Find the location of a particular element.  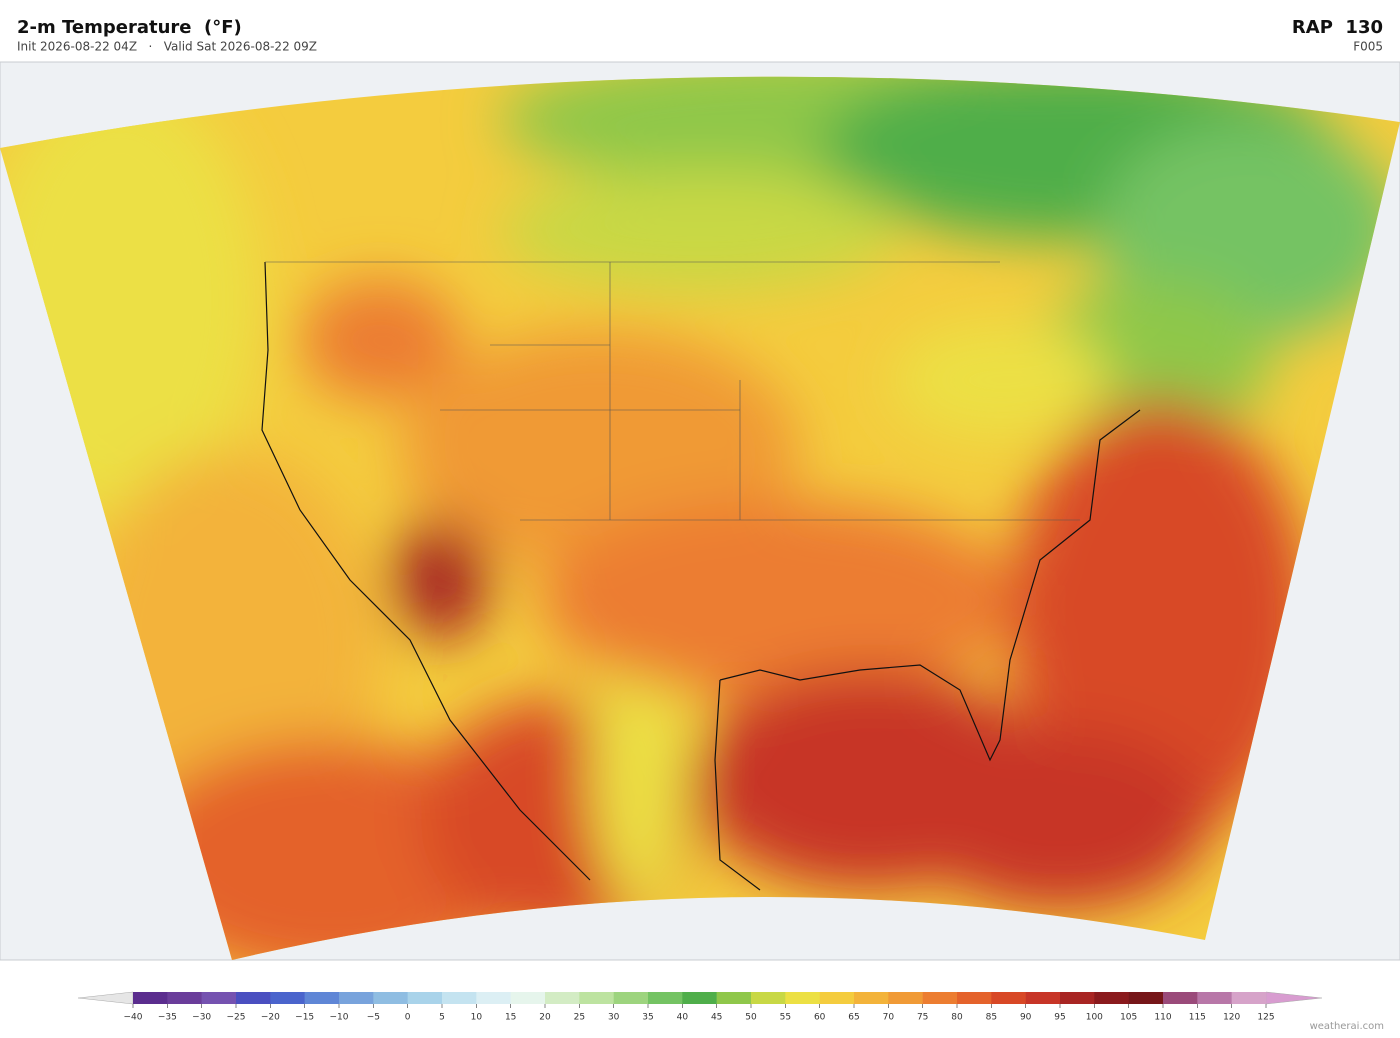

colorbar-tick-label: −5 is located at coordinates (373, 1018).